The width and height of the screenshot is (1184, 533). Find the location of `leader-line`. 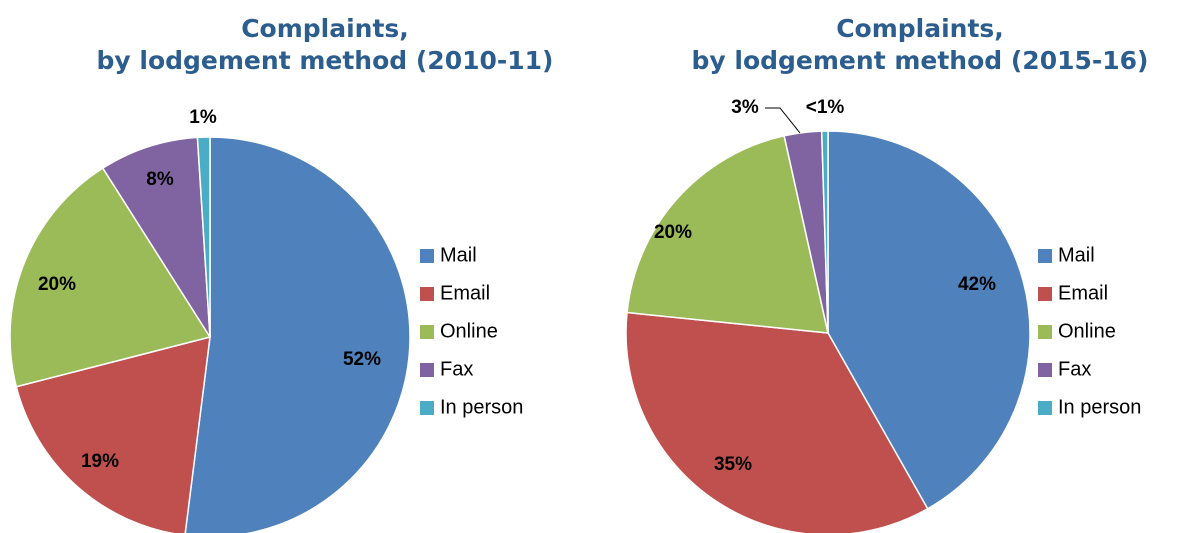

leader-line is located at coordinates (783, 120).